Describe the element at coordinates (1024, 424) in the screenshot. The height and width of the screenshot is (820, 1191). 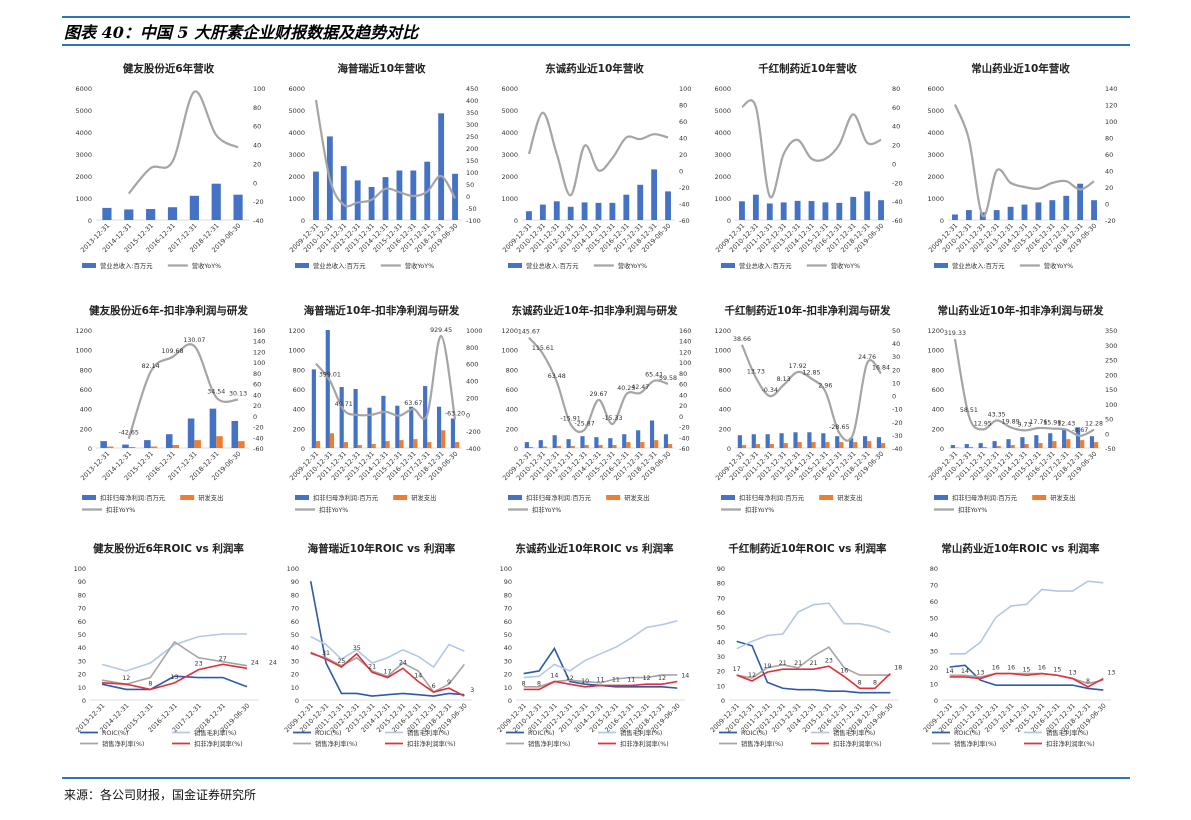
I see `data-label: 9.73` at that location.